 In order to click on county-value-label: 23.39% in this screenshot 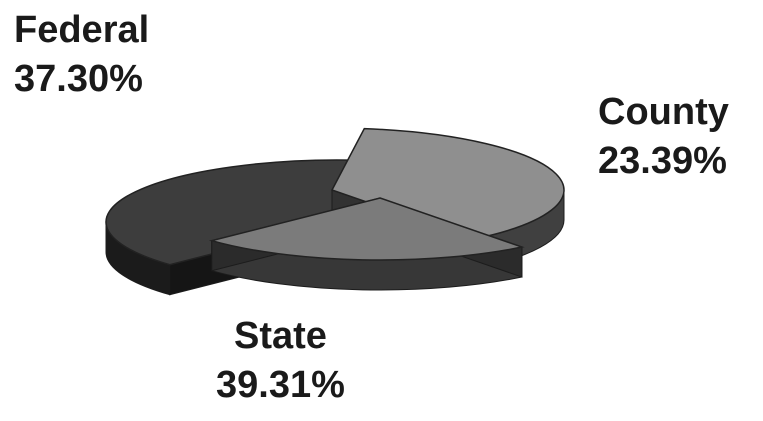, I will do `click(662, 161)`.